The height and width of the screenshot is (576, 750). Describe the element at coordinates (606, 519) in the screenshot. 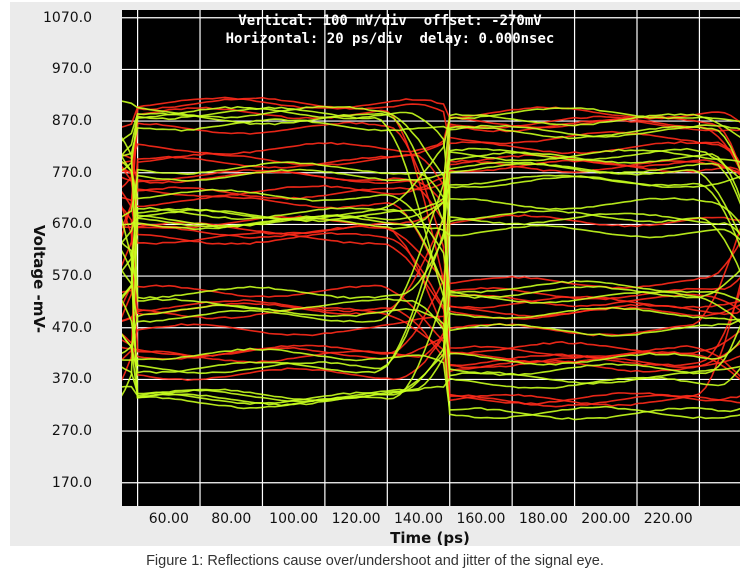

I see `x-tick-label: 200.00` at that location.